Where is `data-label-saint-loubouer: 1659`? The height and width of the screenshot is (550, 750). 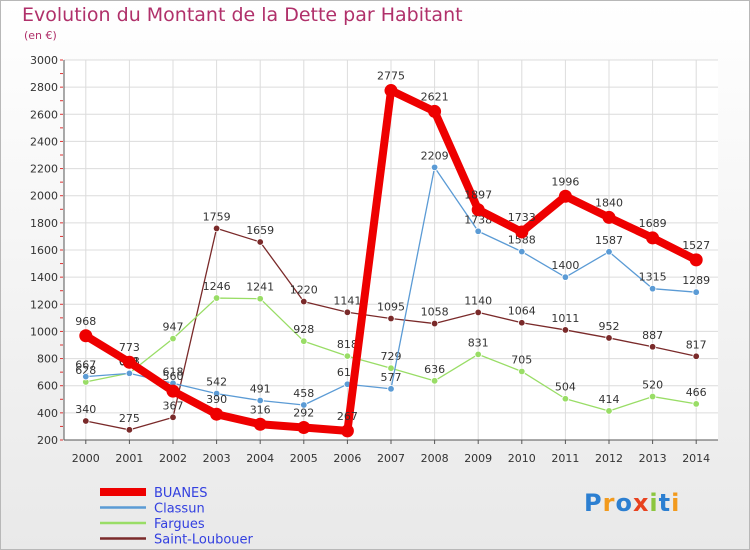
data-label-saint-loubouer: 1659 is located at coordinates (260, 230).